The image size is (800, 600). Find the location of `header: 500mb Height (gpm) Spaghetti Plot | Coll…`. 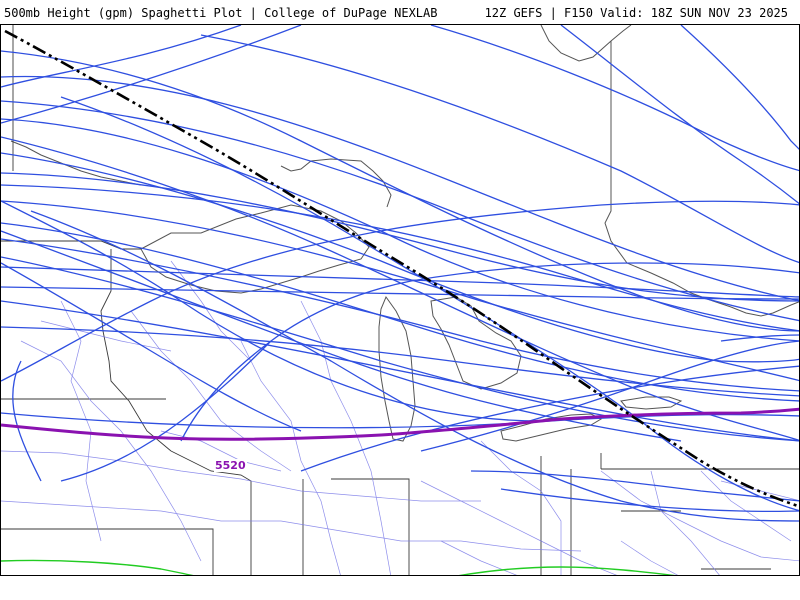

header: 500mb Height (gpm) Spaghetti Plot | Coll… is located at coordinates (400, 12).